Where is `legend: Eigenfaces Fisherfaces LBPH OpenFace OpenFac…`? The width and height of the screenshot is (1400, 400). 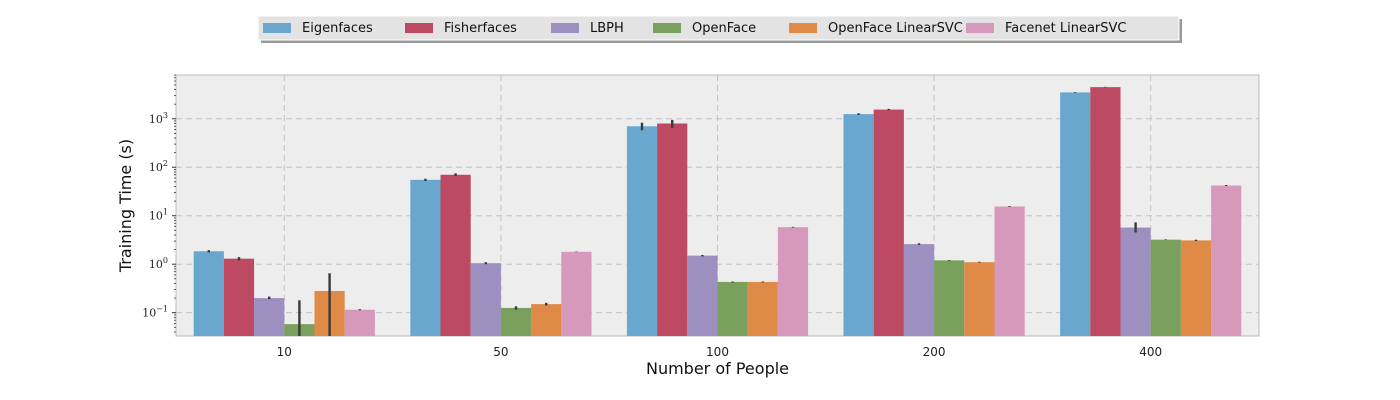 legend: Eigenfaces Fisherfaces LBPH OpenFace OpenFac… is located at coordinates (719, 29).